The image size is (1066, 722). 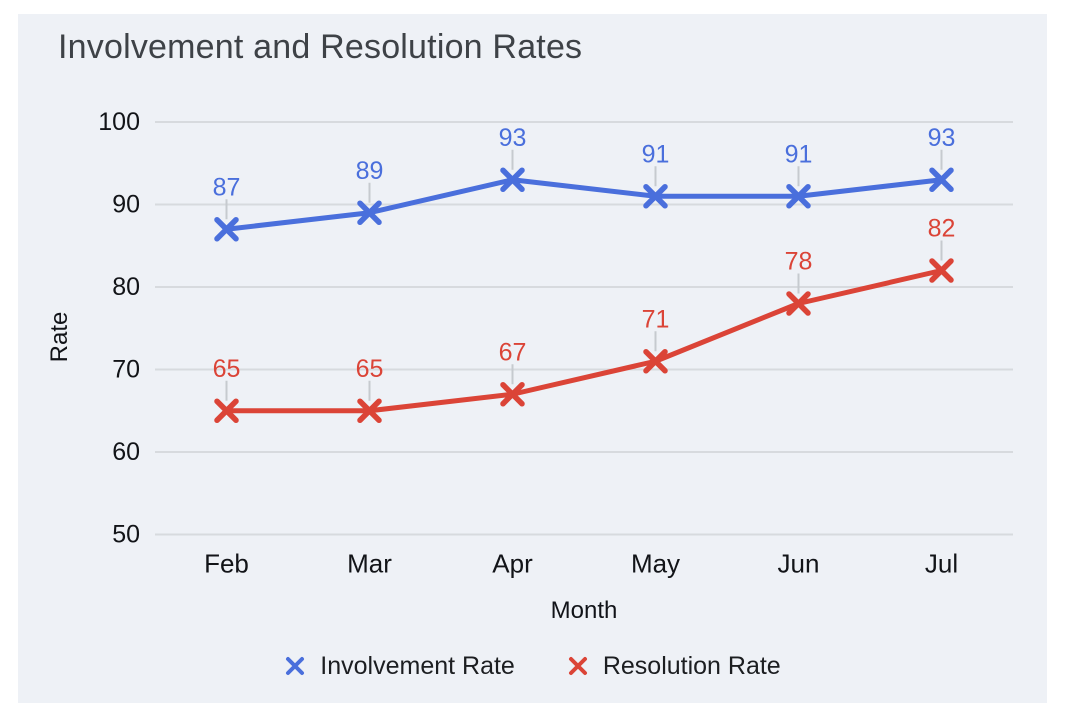 What do you see at coordinates (59, 337) in the screenshot?
I see `y-axis-title: Rate` at bounding box center [59, 337].